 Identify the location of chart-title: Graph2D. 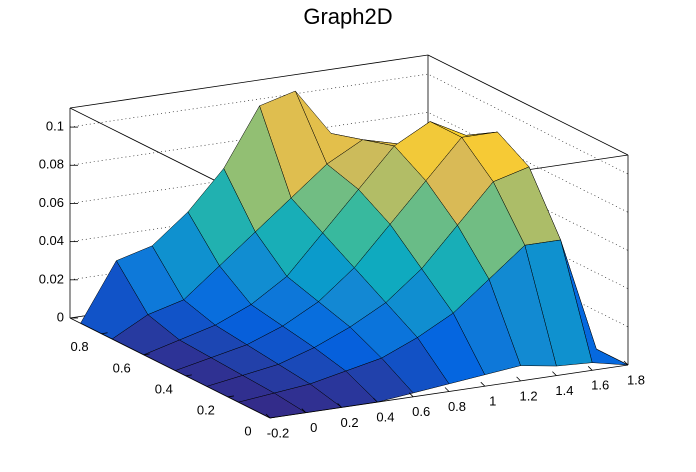
(347, 16).